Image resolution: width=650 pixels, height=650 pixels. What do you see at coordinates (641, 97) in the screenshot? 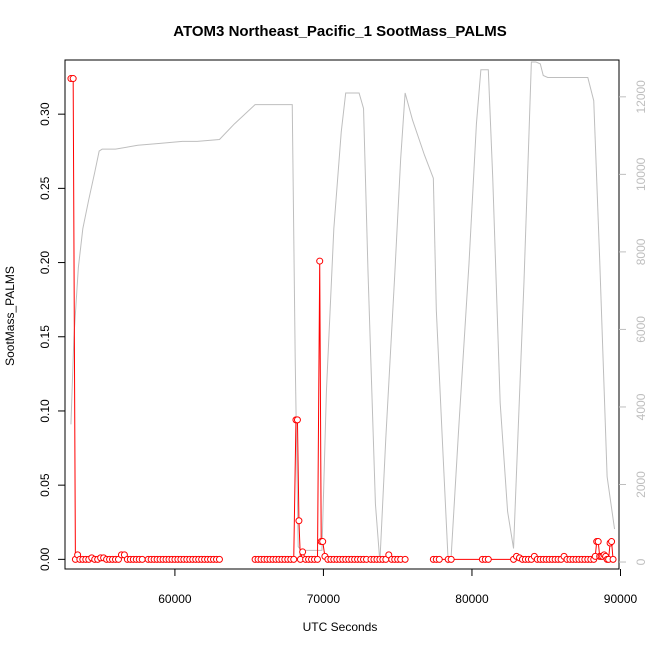
I see `y-right-tick-label: 12000` at bounding box center [641, 97].